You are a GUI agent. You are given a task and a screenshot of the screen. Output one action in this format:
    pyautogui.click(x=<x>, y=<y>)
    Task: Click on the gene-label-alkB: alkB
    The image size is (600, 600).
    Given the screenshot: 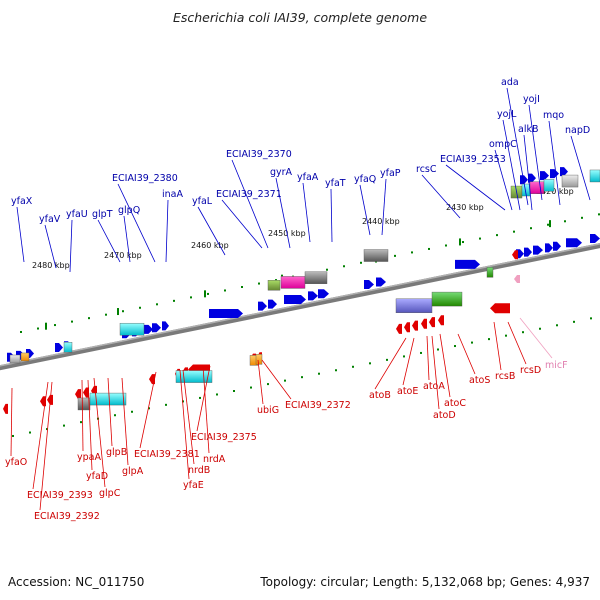 What is the action you would take?
    pyautogui.click(x=528, y=129)
    